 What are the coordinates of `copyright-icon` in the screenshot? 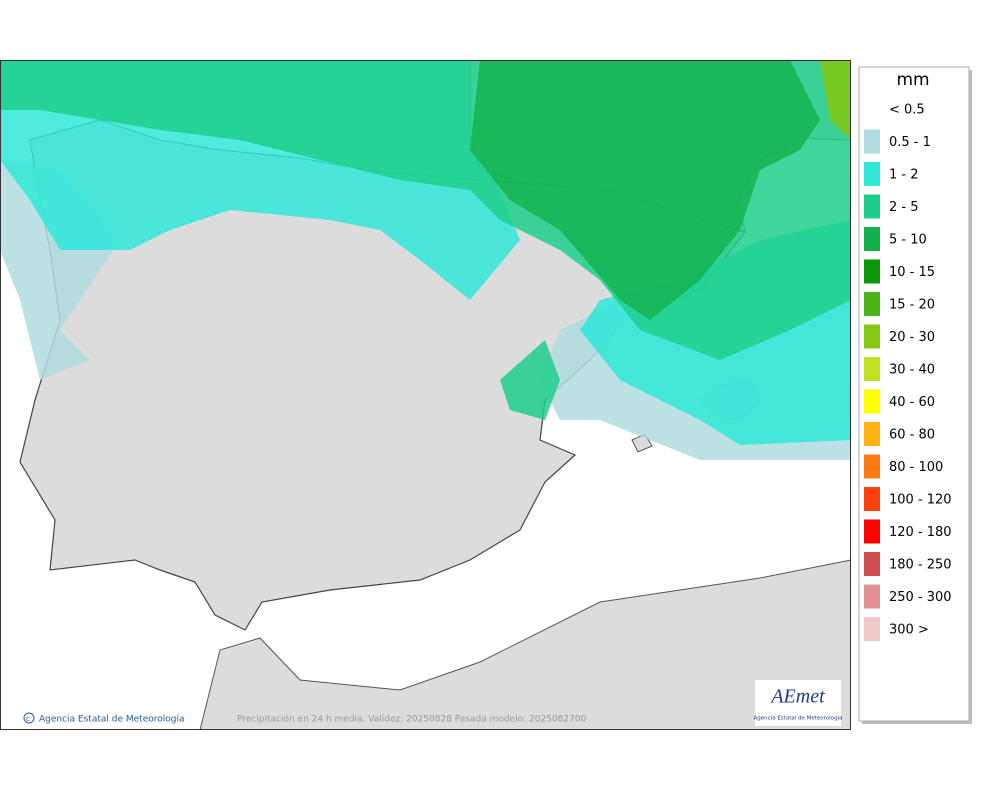 It's located at (29, 718).